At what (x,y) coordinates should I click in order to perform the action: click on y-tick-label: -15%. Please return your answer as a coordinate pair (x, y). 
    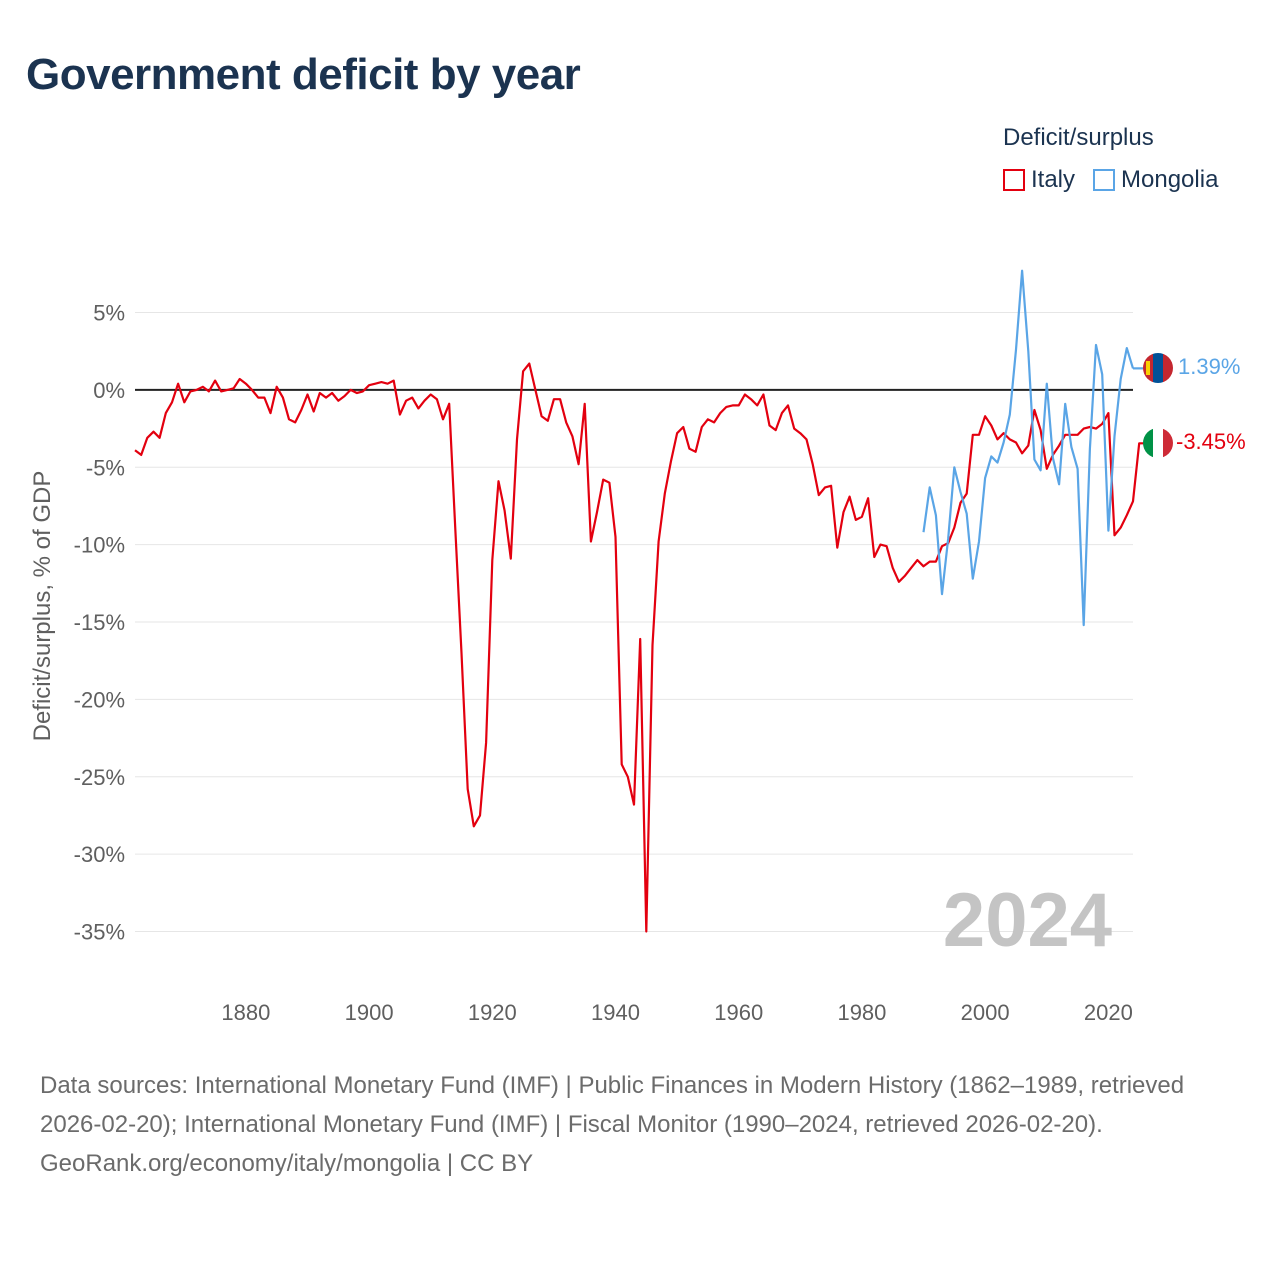
    Looking at the image, I should click on (99, 622).